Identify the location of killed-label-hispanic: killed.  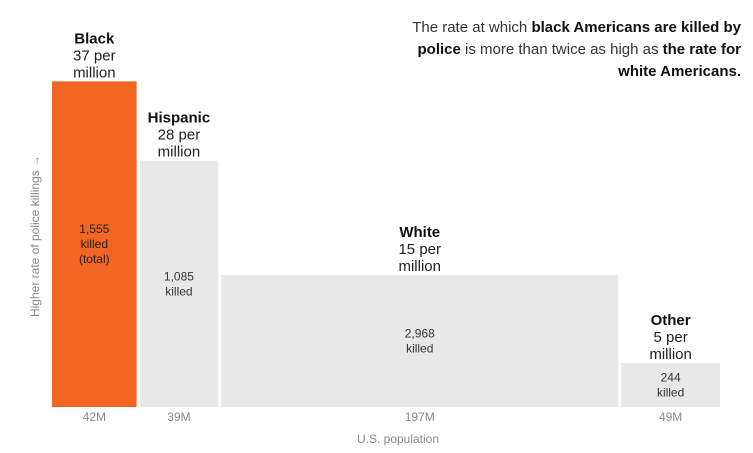
(178, 291).